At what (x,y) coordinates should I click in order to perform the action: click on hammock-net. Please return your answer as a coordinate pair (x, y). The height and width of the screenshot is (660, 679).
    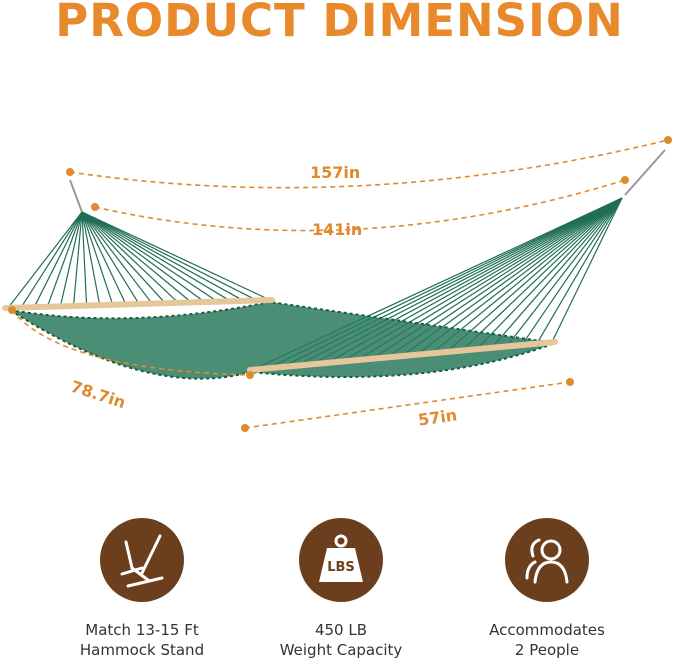
    Looking at the image, I should click on (282, 340).